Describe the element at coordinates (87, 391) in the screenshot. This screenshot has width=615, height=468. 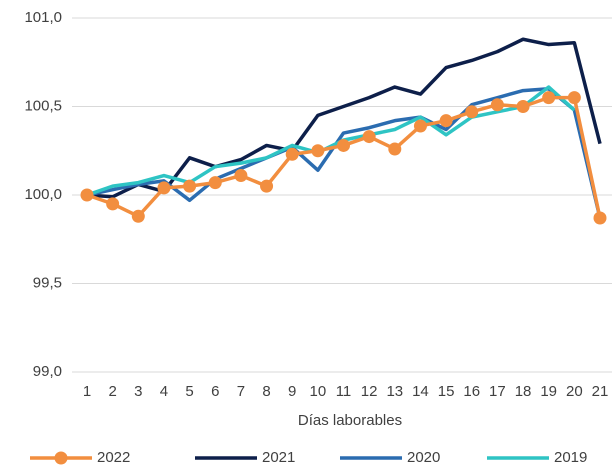
I see `x-tick-label: 1` at that location.